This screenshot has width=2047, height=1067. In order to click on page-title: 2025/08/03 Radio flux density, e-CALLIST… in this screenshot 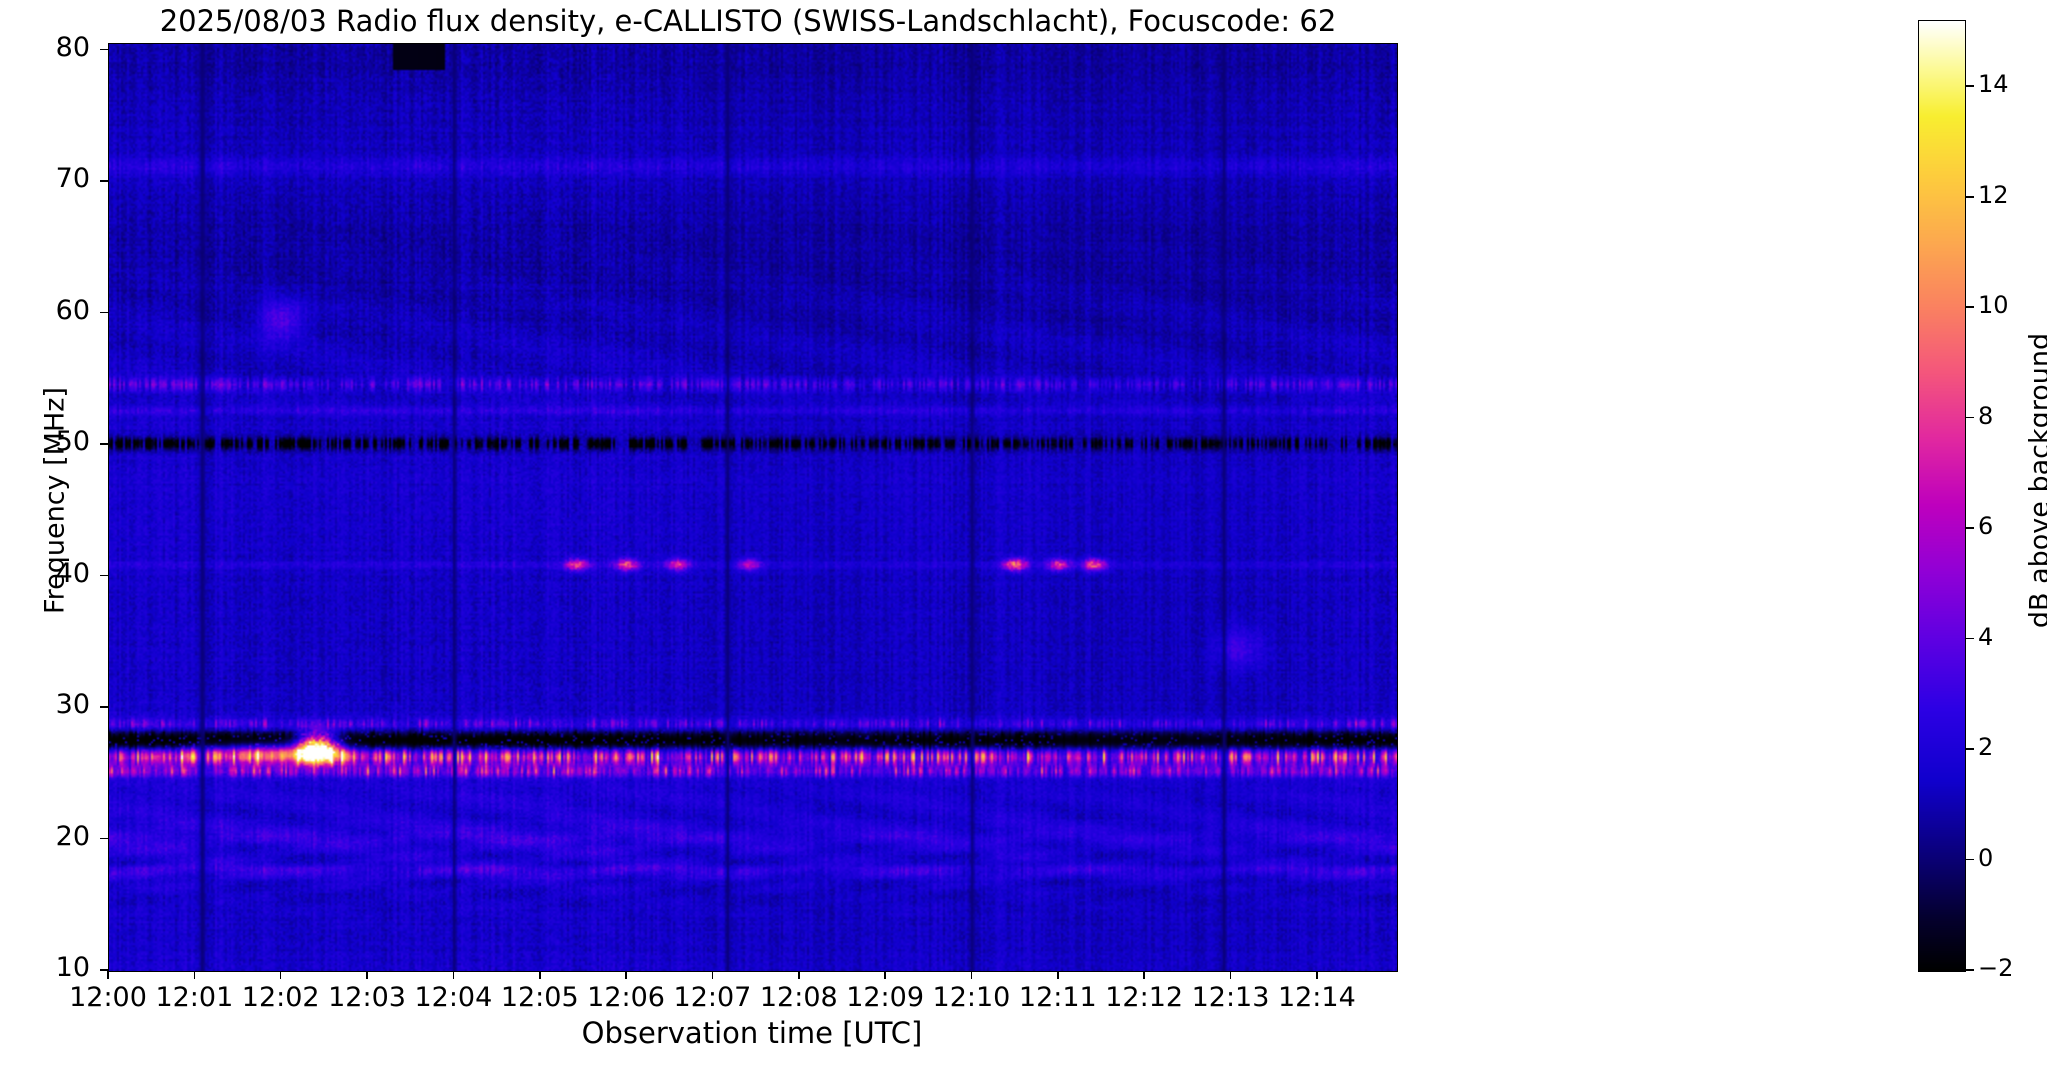, I will do `click(748, 21)`.